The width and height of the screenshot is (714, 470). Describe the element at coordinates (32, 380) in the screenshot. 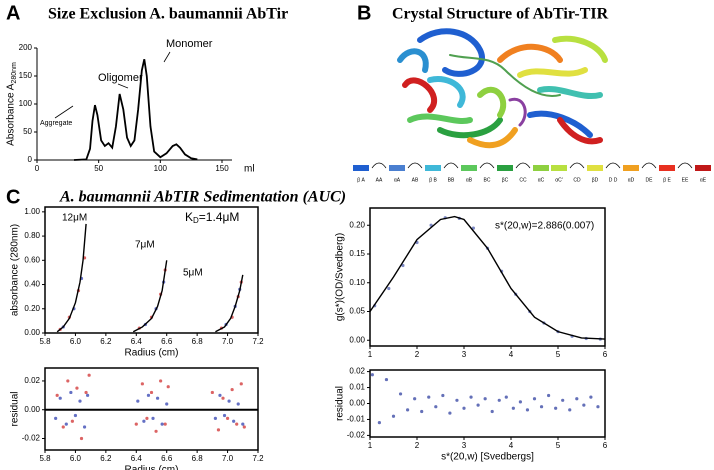

I see `y-tick-label: 0.02` at that location.